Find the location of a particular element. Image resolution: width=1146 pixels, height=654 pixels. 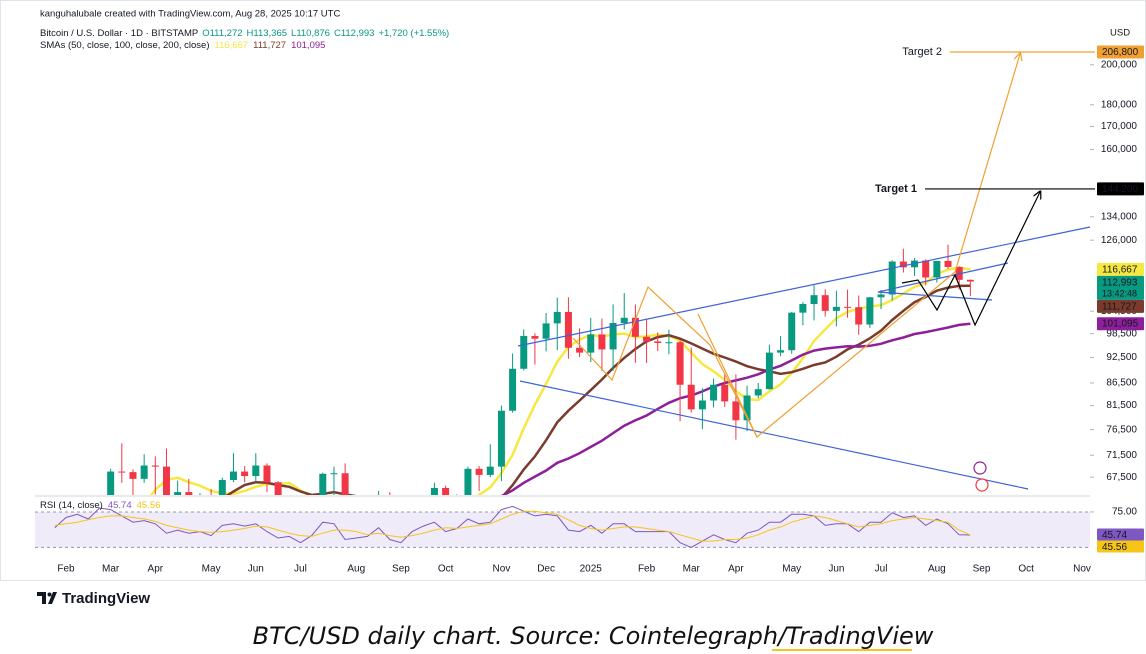

rsi-legend: RSI (14, close) 45.74 45.56 is located at coordinates (100, 505).